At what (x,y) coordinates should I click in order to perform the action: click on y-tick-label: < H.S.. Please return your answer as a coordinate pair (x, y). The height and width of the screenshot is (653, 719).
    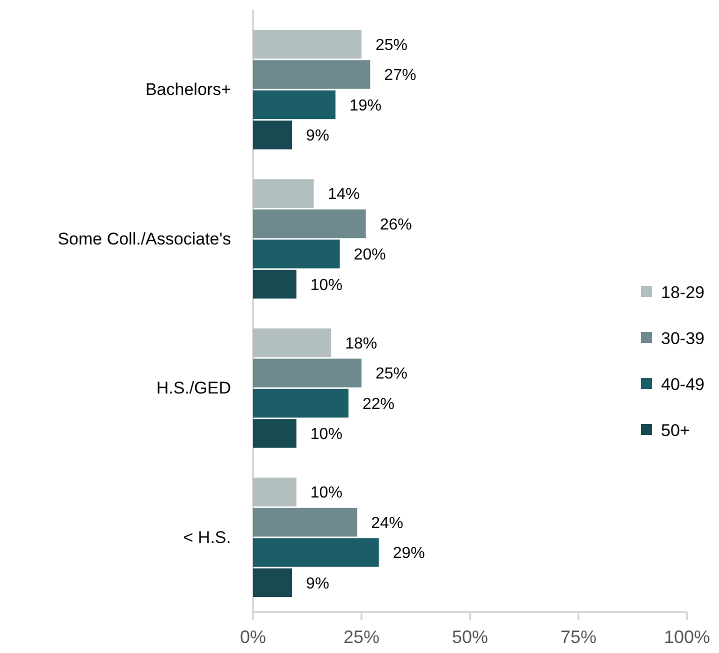
    Looking at the image, I should click on (207, 537).